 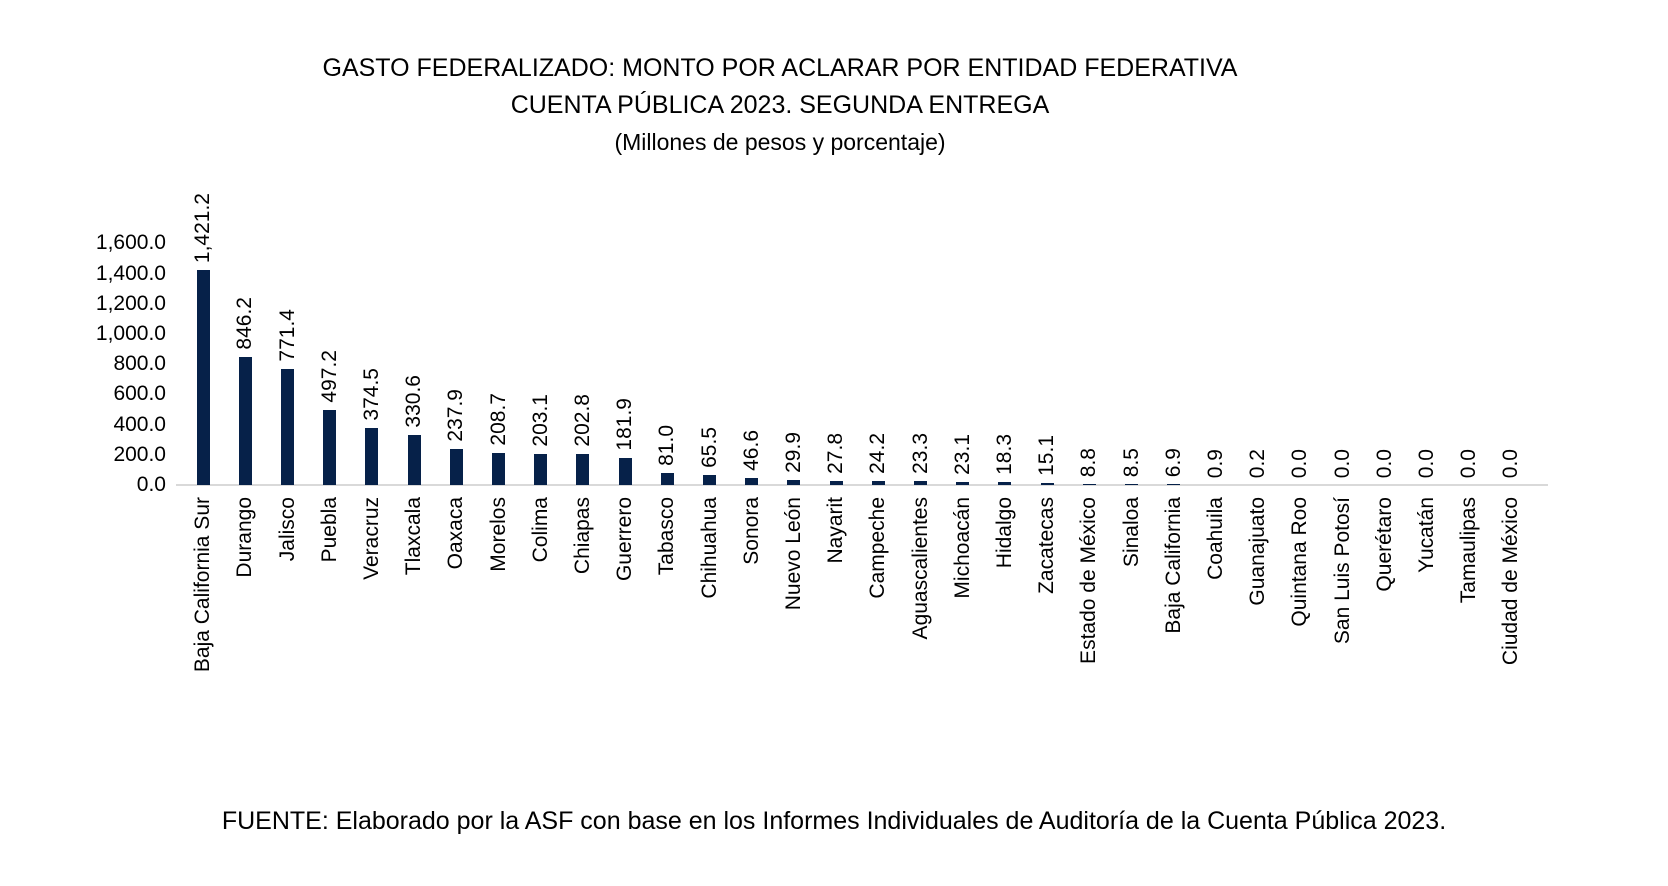 I want to click on chart-title-line2: CUENTA PÚBLICA 2023. SEGUNDA ENTREGA, so click(x=780, y=105).